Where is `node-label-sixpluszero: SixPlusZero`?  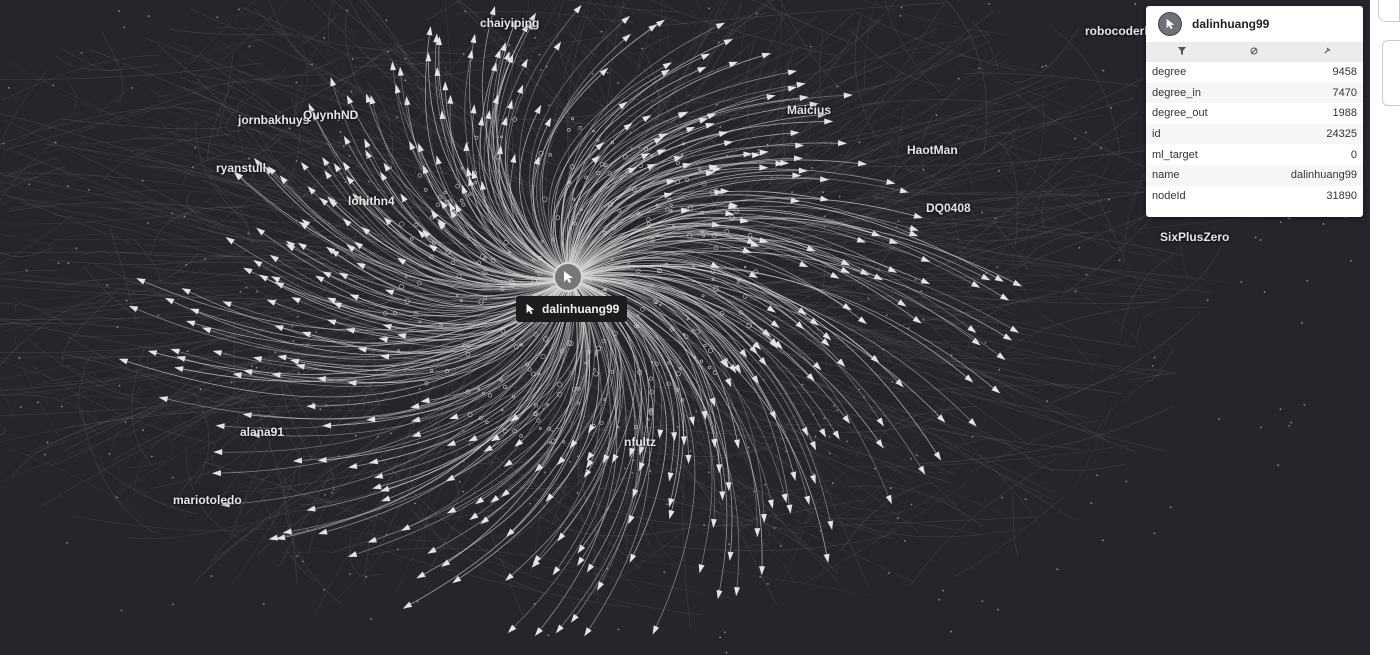 node-label-sixpluszero: SixPlusZero is located at coordinates (1195, 237).